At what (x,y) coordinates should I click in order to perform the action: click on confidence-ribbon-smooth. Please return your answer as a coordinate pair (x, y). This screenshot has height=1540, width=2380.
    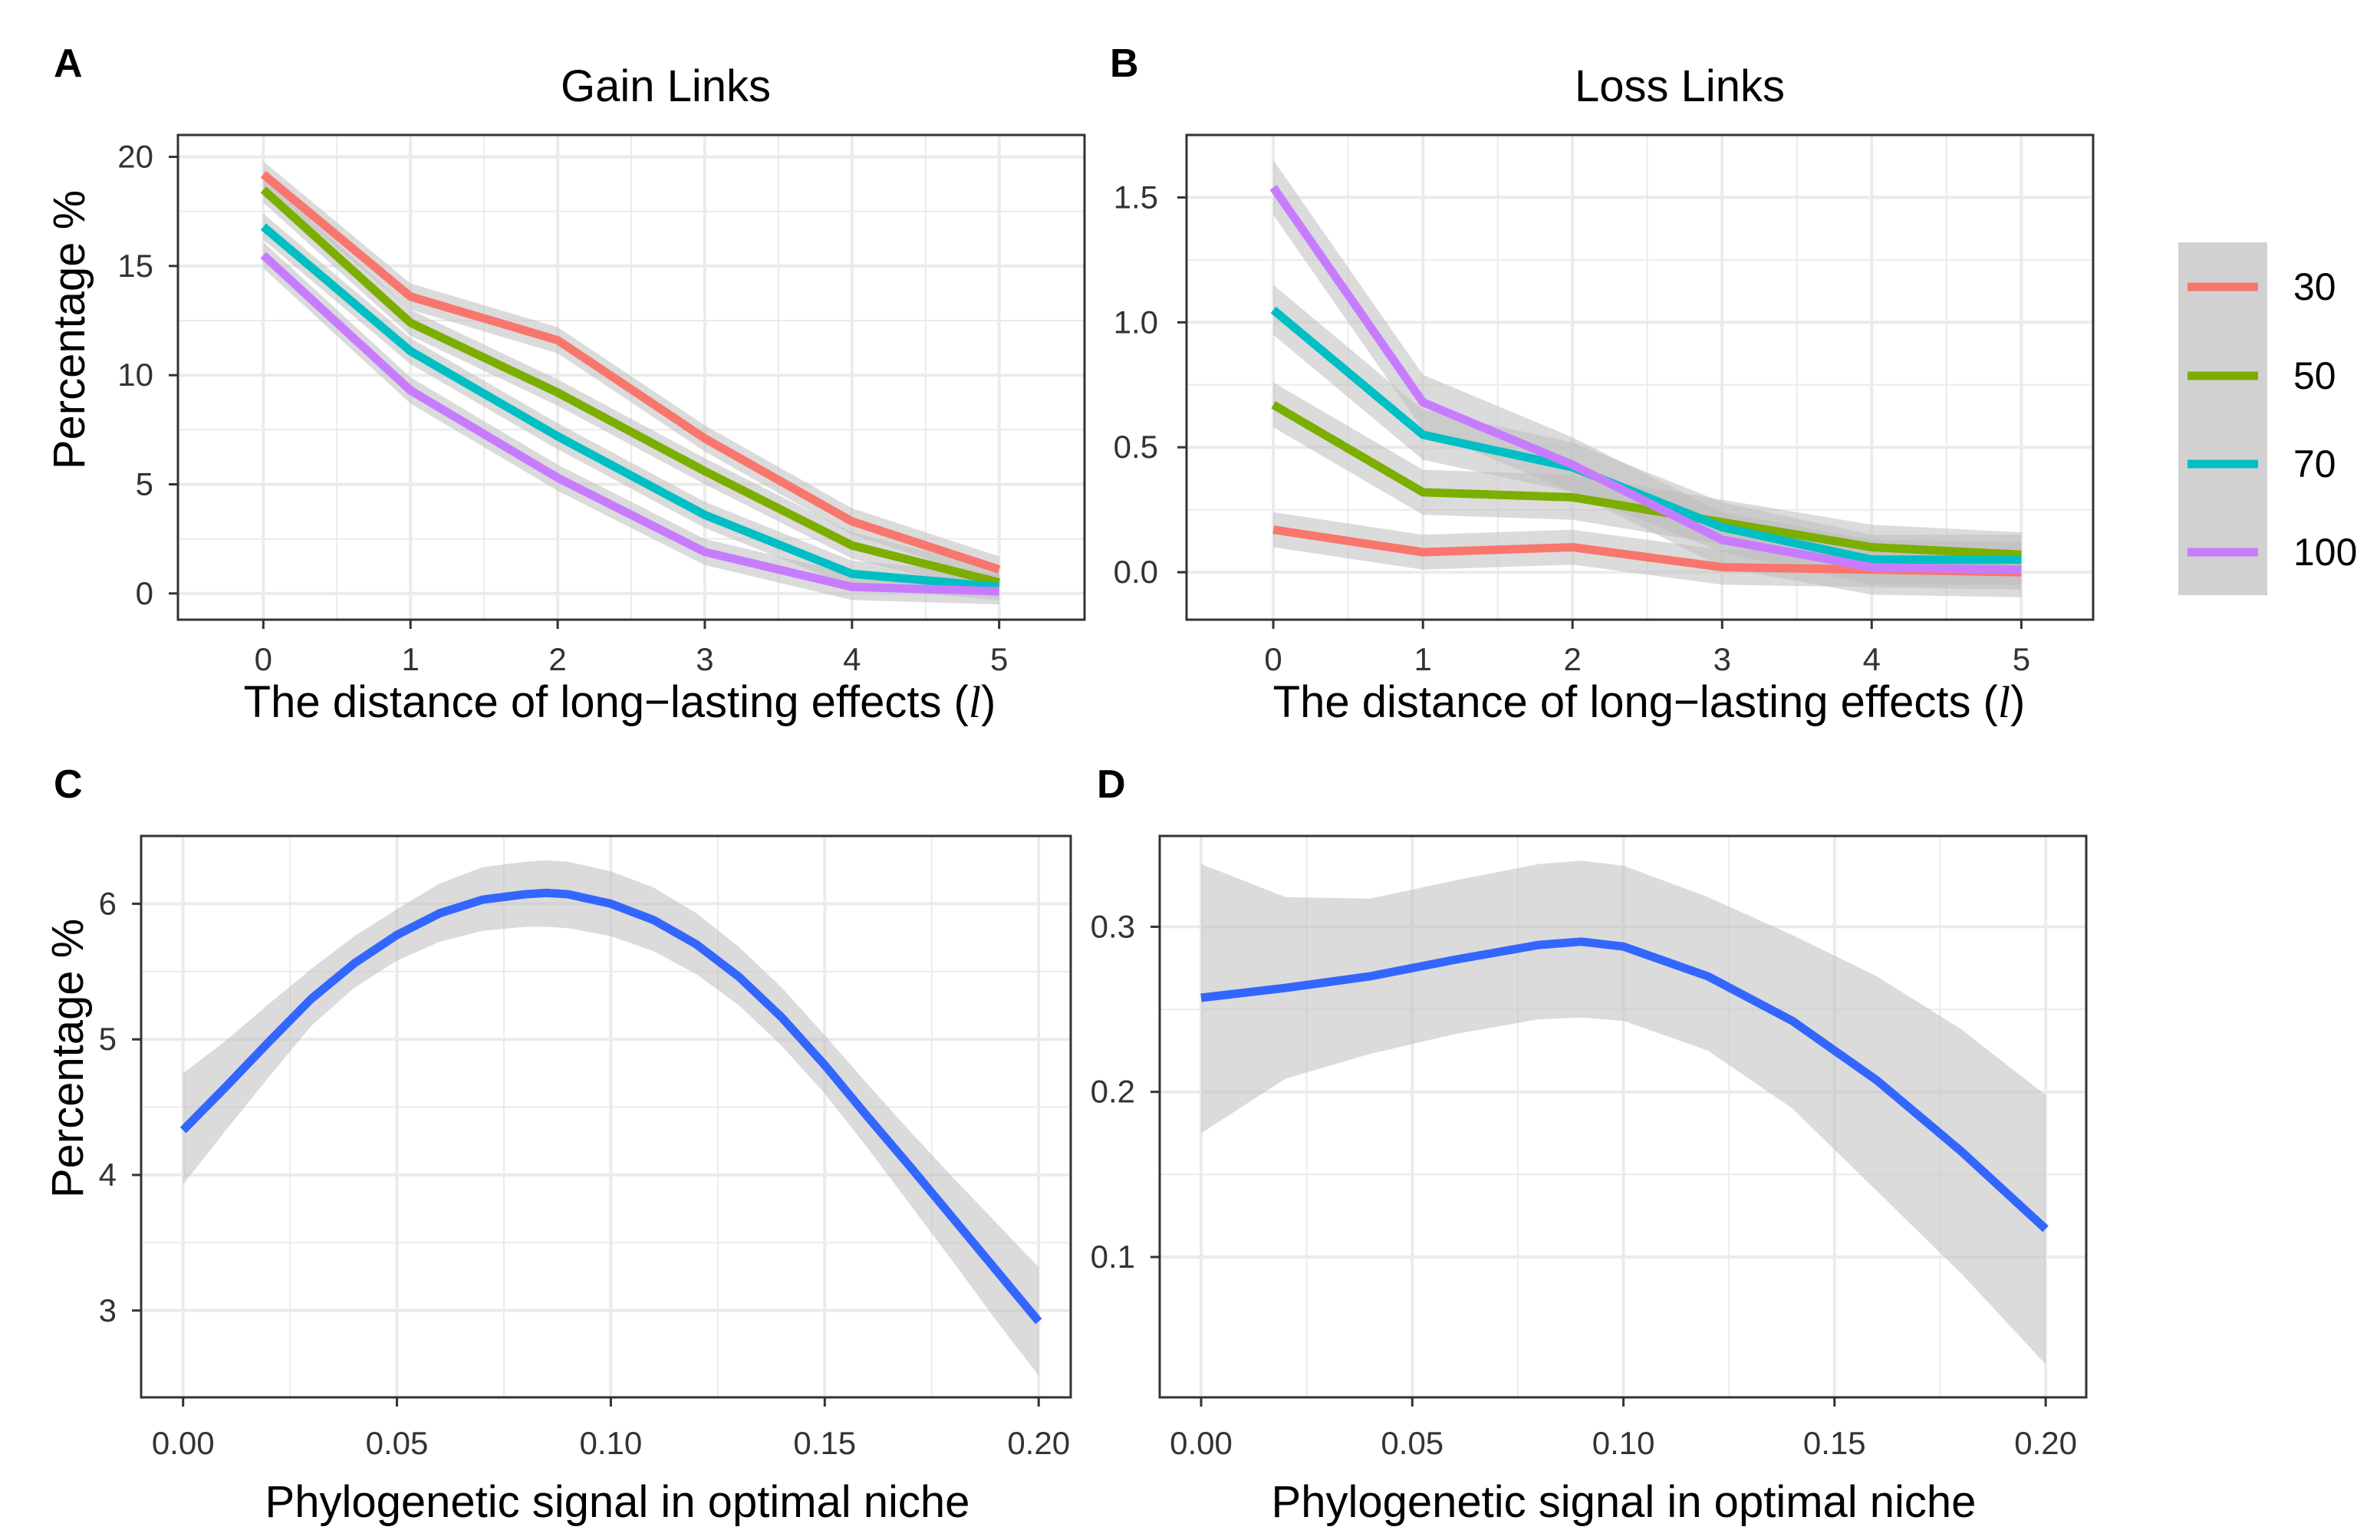
    Looking at the image, I should click on (1623, 1112).